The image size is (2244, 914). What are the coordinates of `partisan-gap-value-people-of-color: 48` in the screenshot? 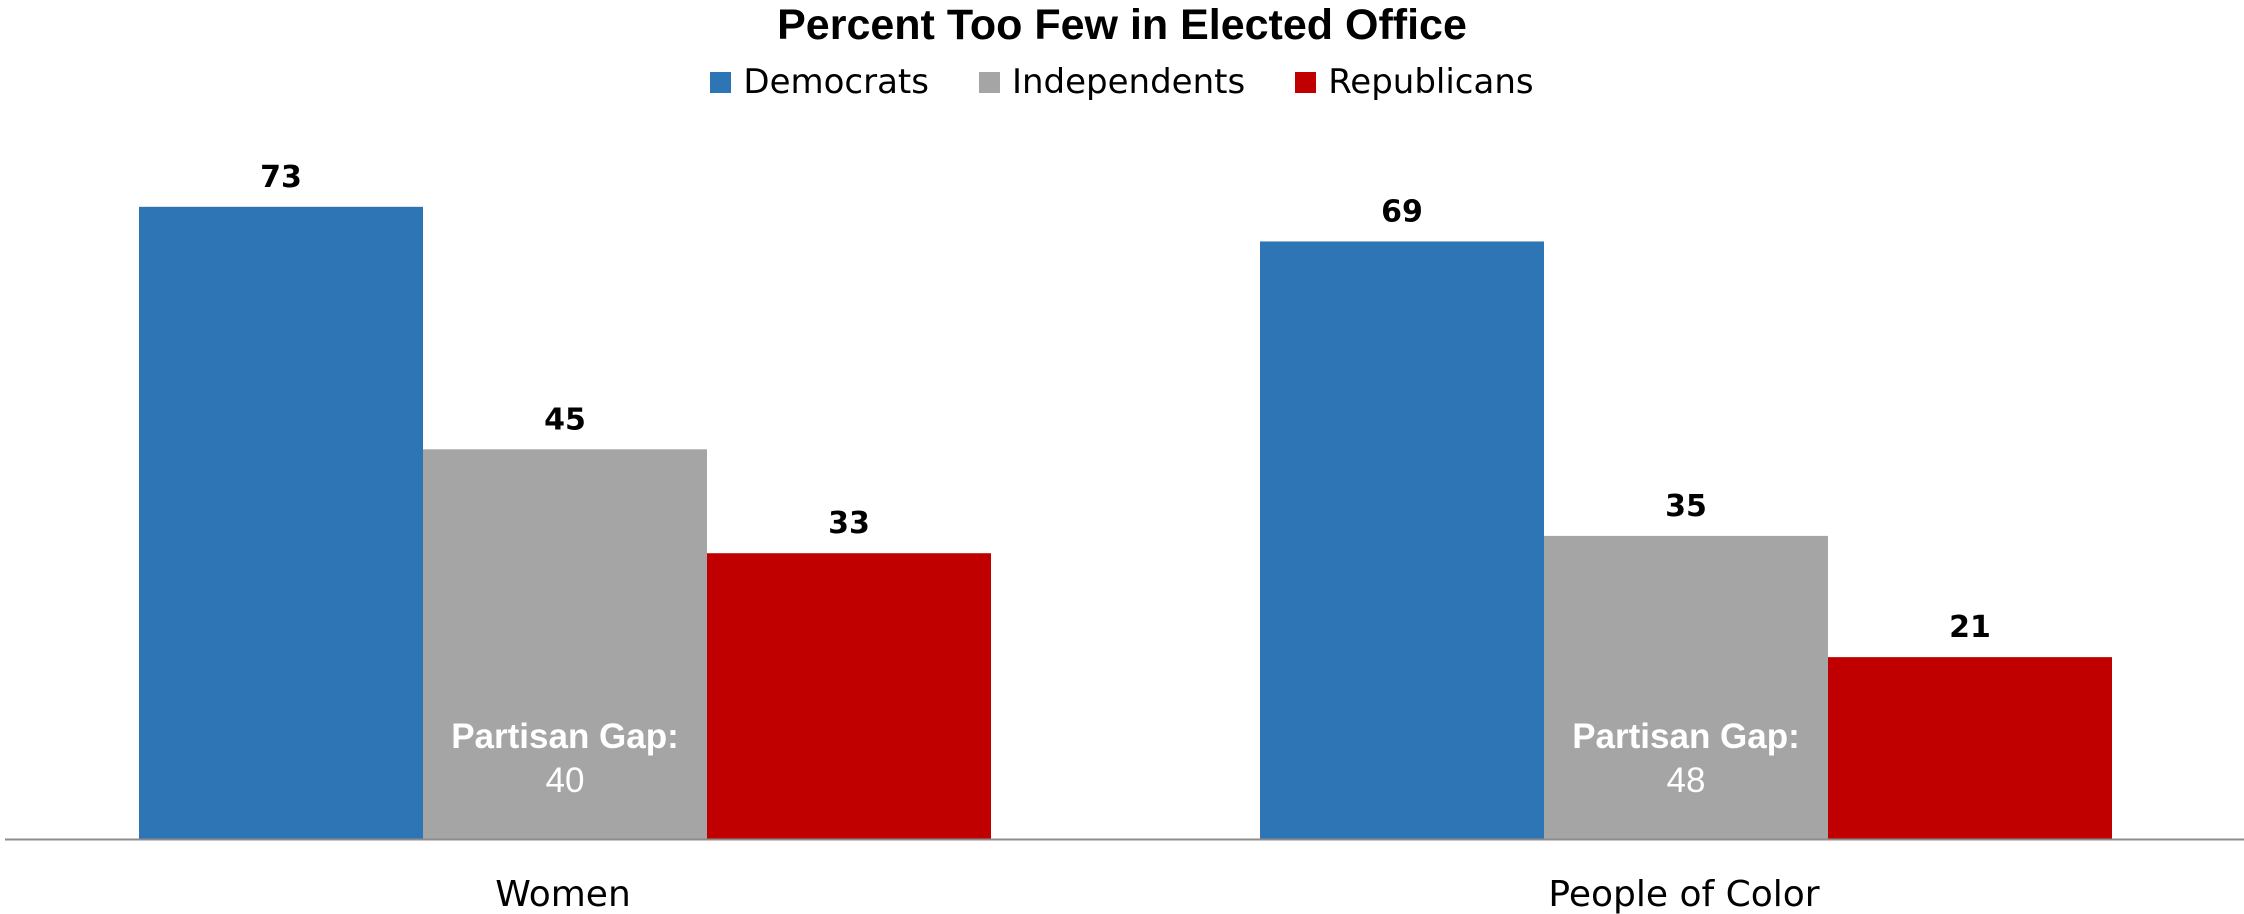 It's located at (1686, 780).